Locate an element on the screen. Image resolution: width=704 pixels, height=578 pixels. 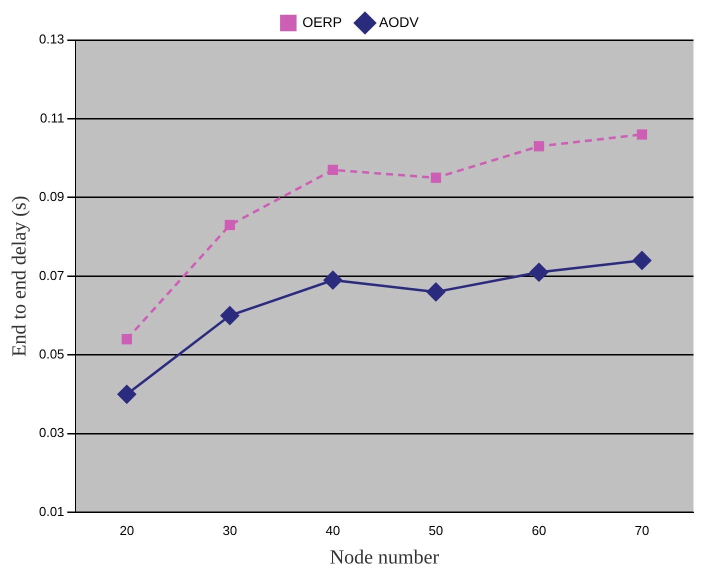
legend-label: OERP is located at coordinates (322, 22).